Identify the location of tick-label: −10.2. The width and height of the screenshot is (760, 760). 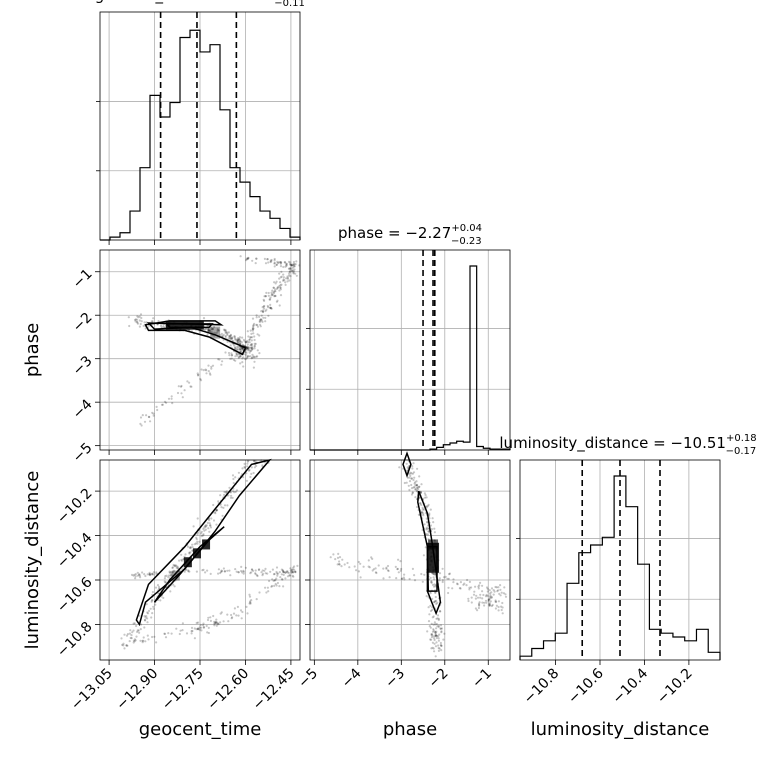
(75, 506).